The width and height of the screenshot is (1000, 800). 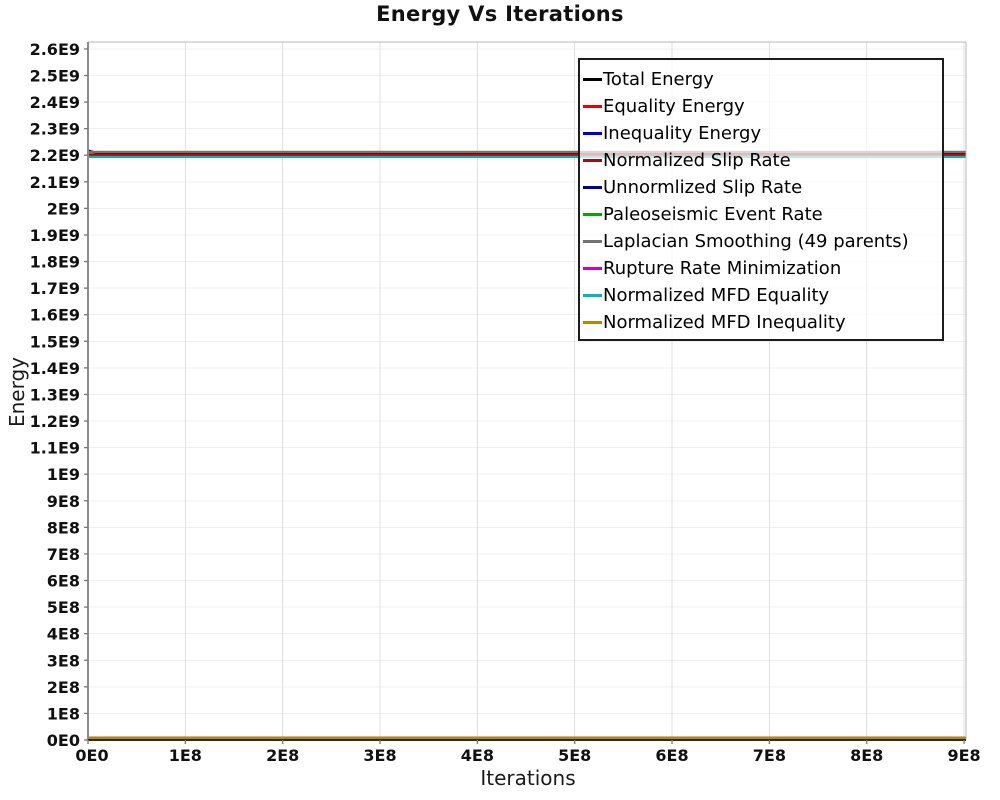 I want to click on legend-label: Rupture Rate Minimization, so click(x=722, y=268).